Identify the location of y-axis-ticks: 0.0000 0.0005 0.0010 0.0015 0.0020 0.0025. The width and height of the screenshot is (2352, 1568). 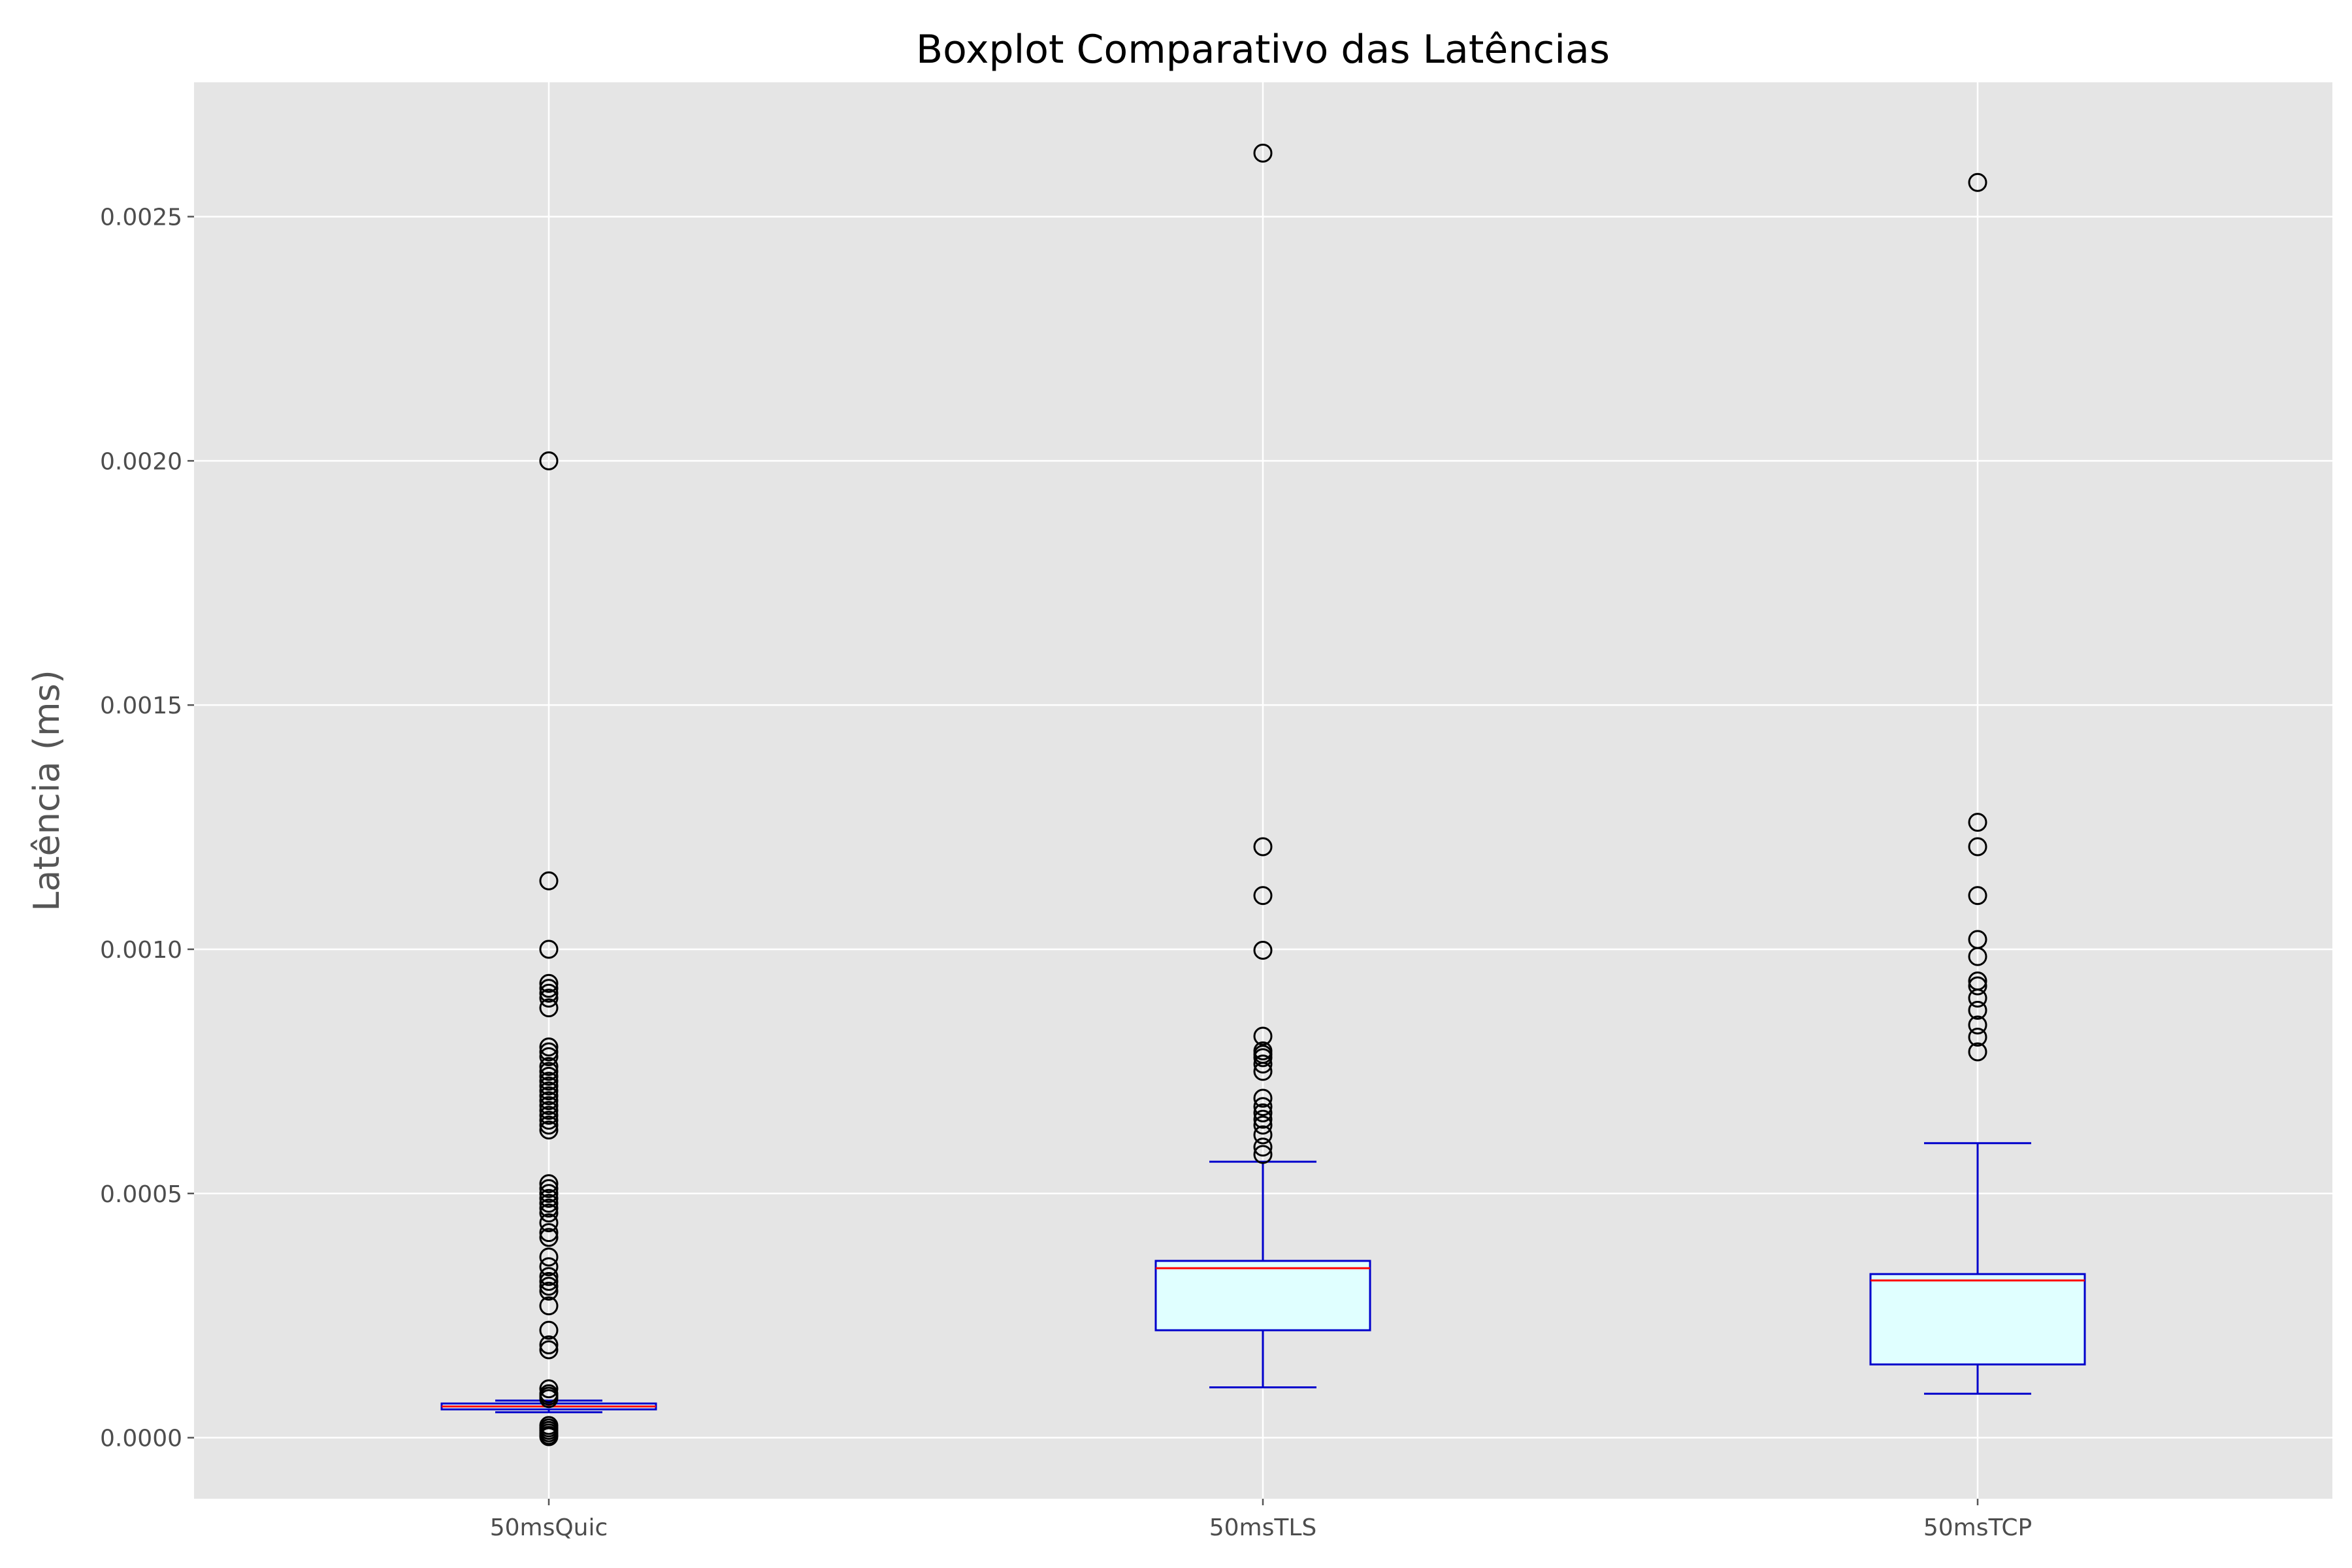
(147, 828).